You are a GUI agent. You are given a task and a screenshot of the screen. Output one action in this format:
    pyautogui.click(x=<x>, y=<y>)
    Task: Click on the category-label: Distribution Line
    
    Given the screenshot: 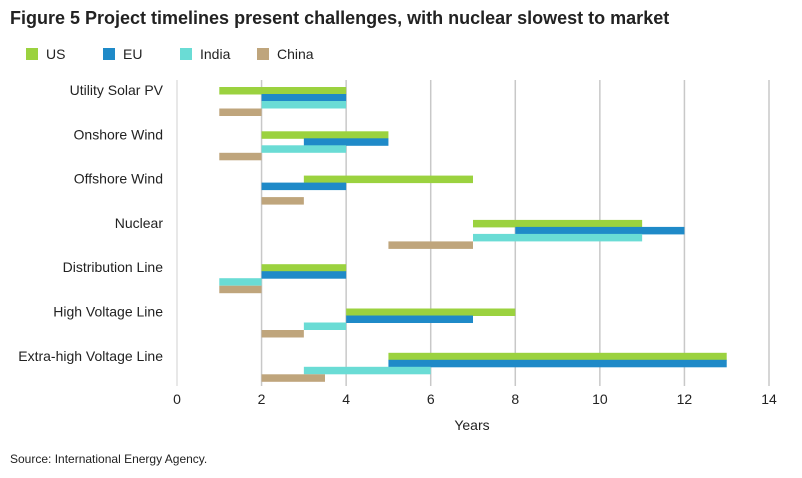 What is the action you would take?
    pyautogui.click(x=113, y=267)
    